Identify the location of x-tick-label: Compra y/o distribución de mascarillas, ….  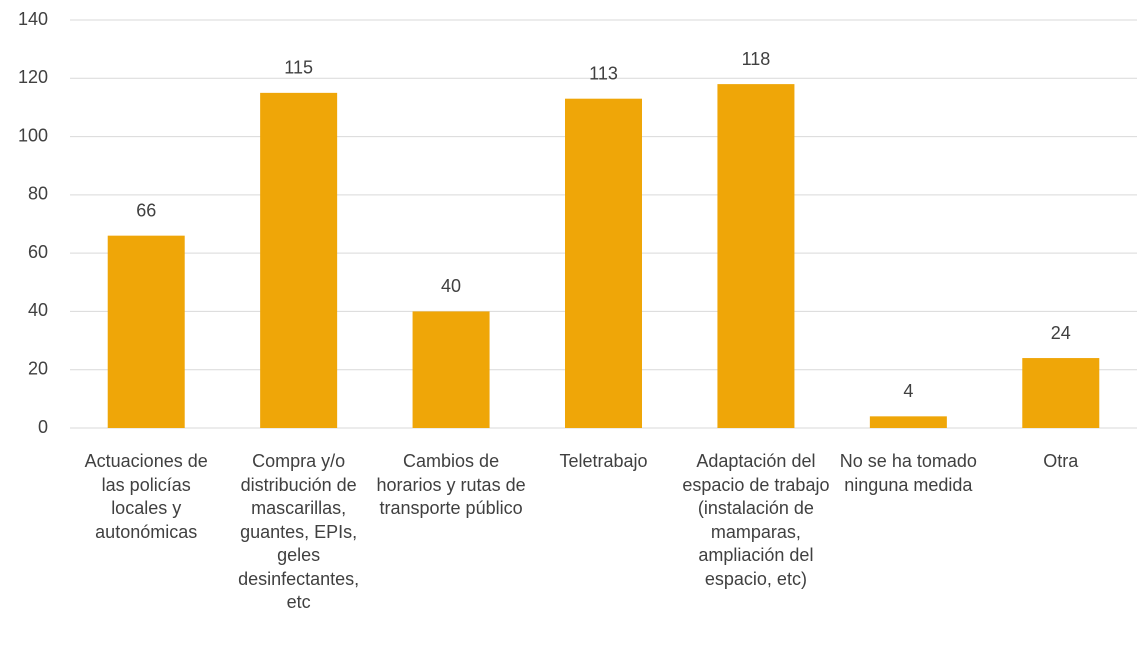
(299, 531).